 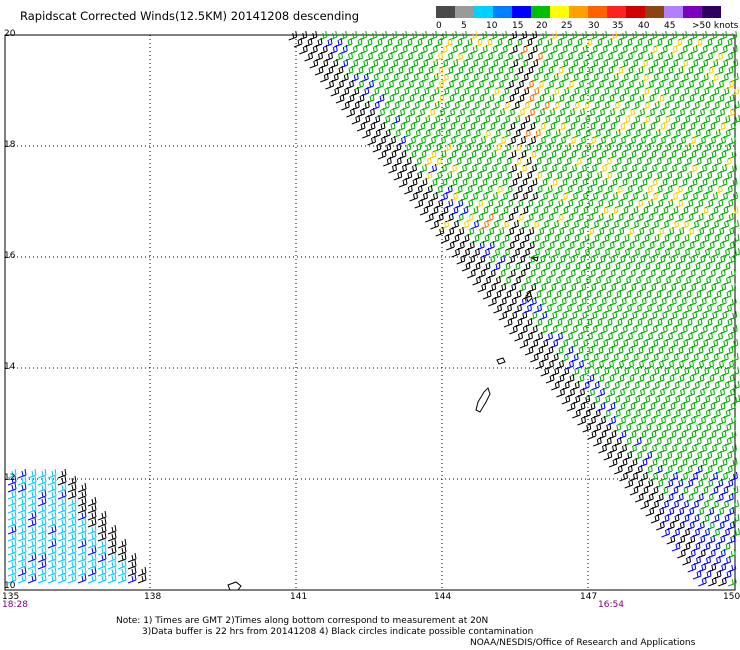 What do you see at coordinates (731, 597) in the screenshot?
I see `lon-label-150: 150` at bounding box center [731, 597].